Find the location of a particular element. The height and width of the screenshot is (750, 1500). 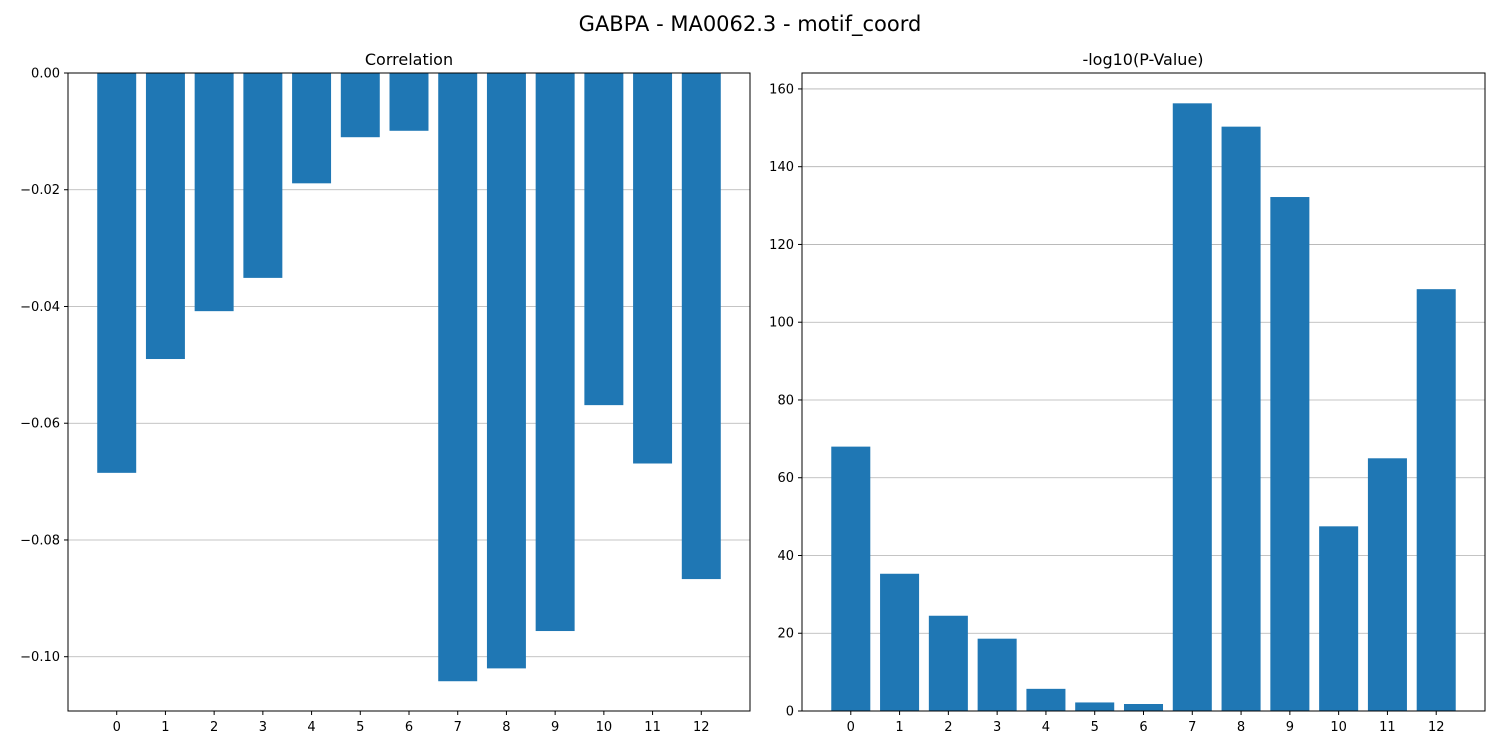

correlation-xtick-label: 10 is located at coordinates (604, 727).